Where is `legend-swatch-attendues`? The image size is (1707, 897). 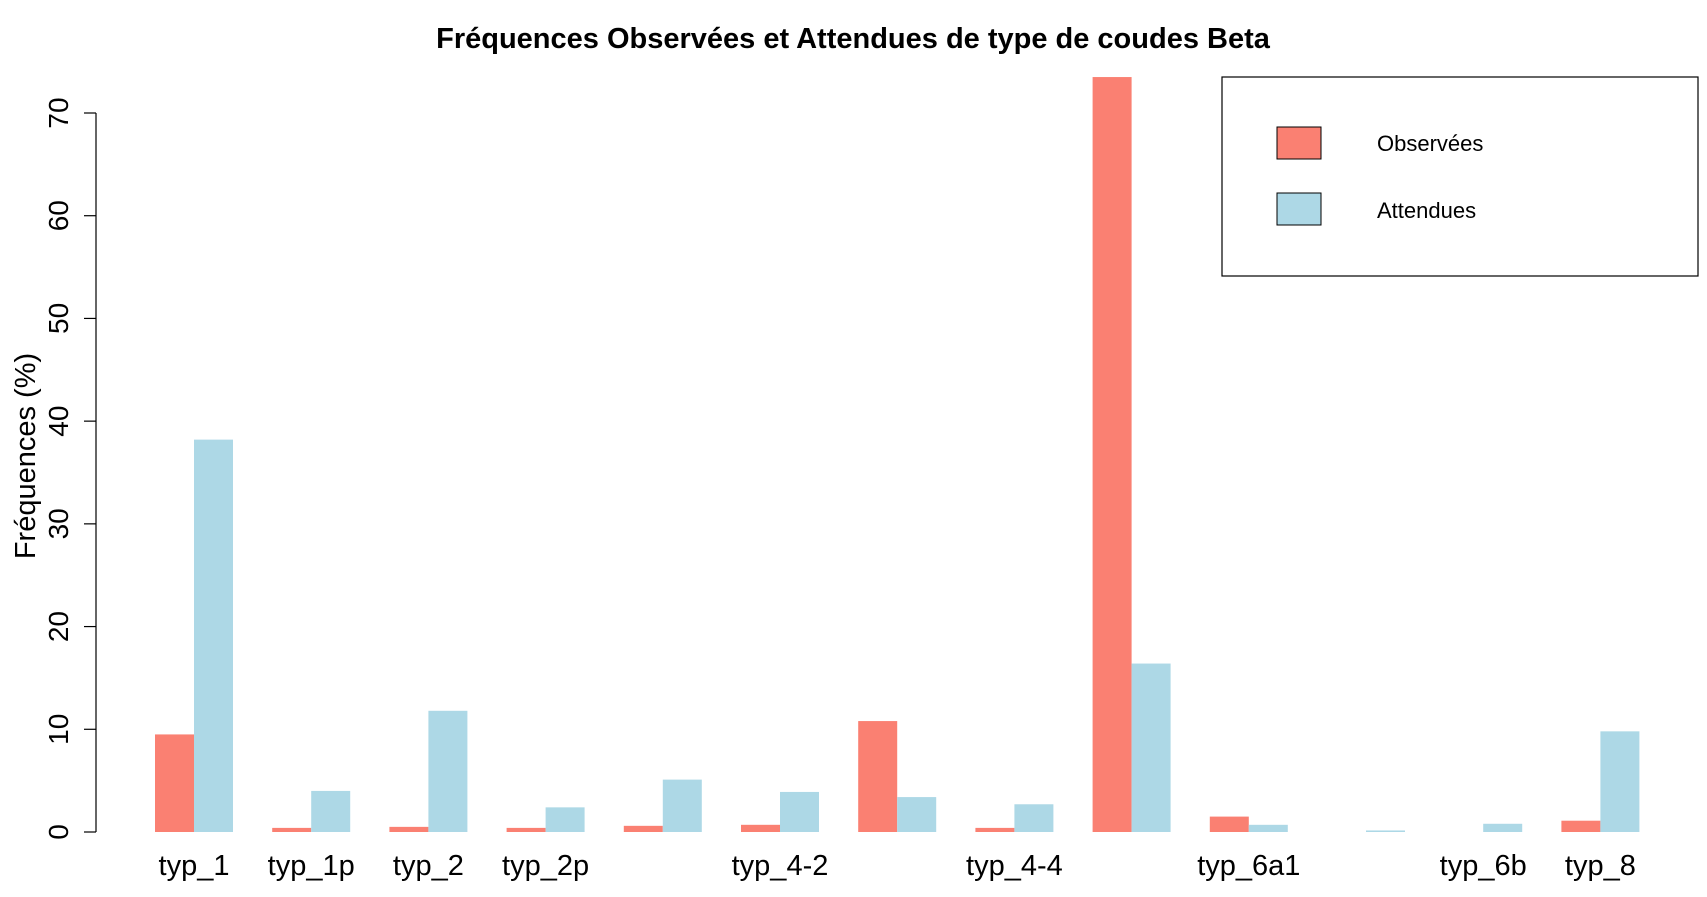 legend-swatch-attendues is located at coordinates (1299, 209).